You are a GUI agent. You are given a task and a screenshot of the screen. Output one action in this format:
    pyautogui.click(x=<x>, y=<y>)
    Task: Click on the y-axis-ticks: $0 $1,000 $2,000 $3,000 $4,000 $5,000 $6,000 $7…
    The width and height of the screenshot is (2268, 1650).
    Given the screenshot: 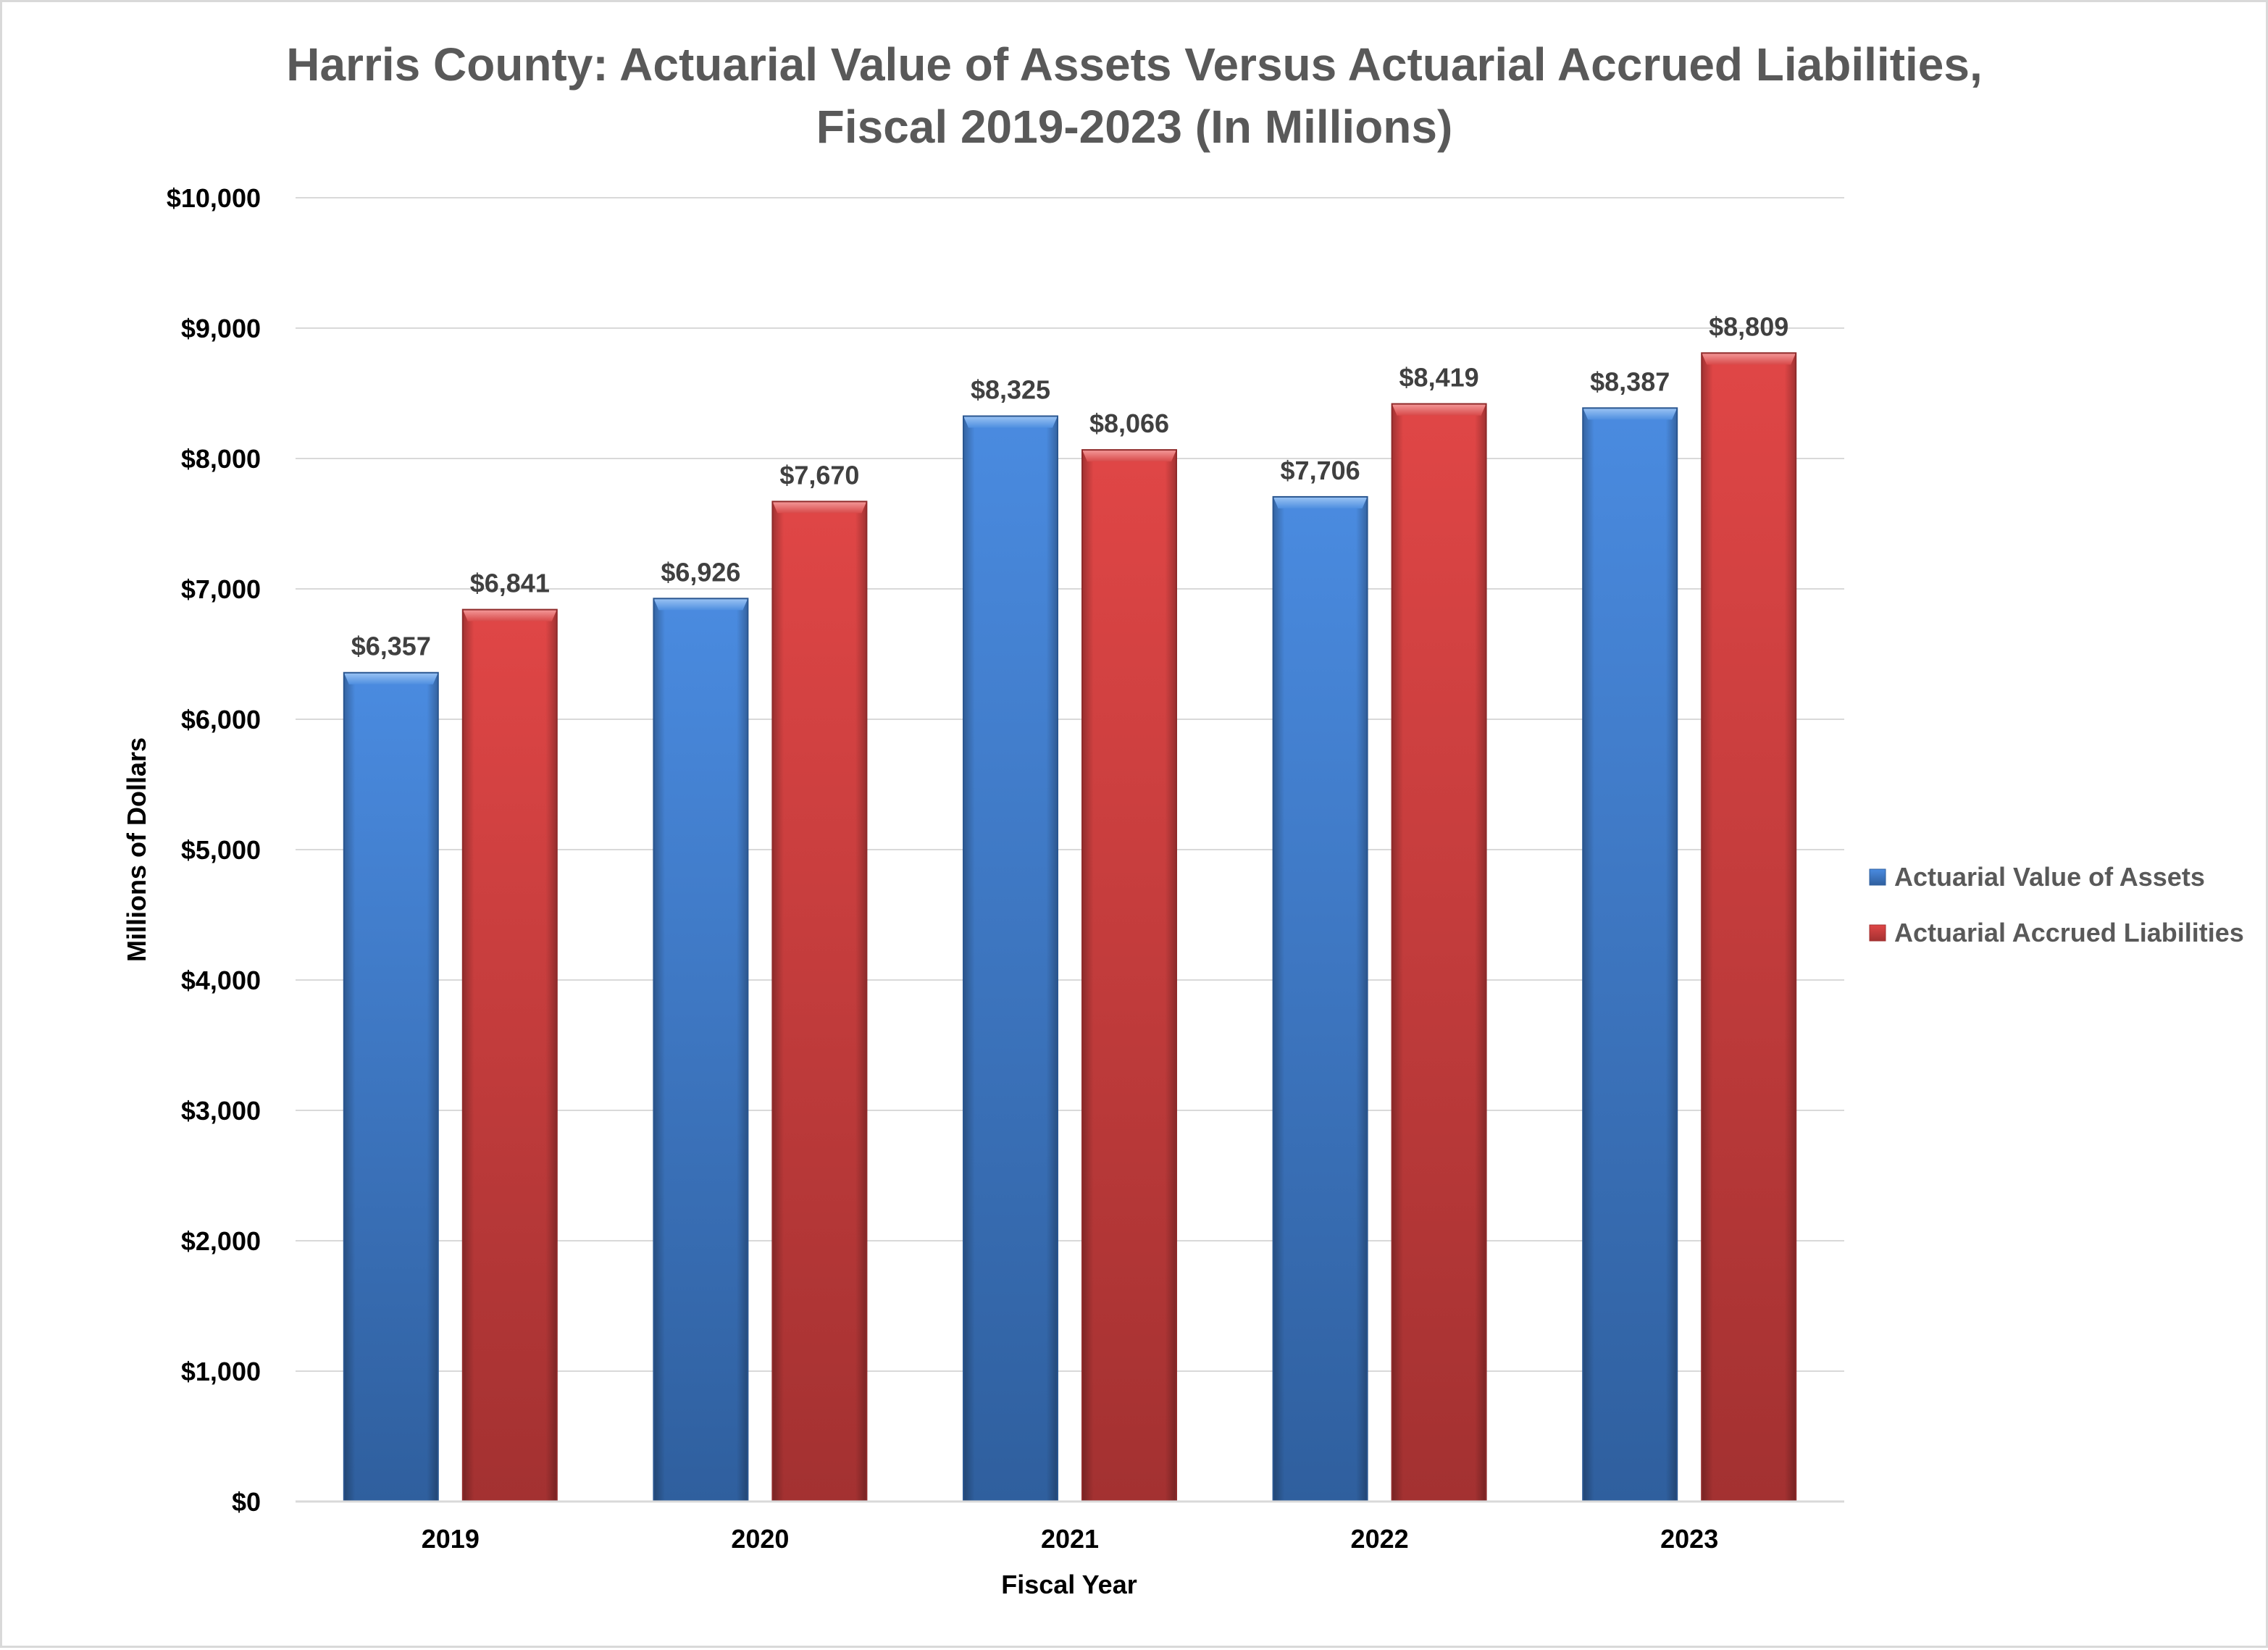 What is the action you would take?
    pyautogui.click(x=214, y=850)
    